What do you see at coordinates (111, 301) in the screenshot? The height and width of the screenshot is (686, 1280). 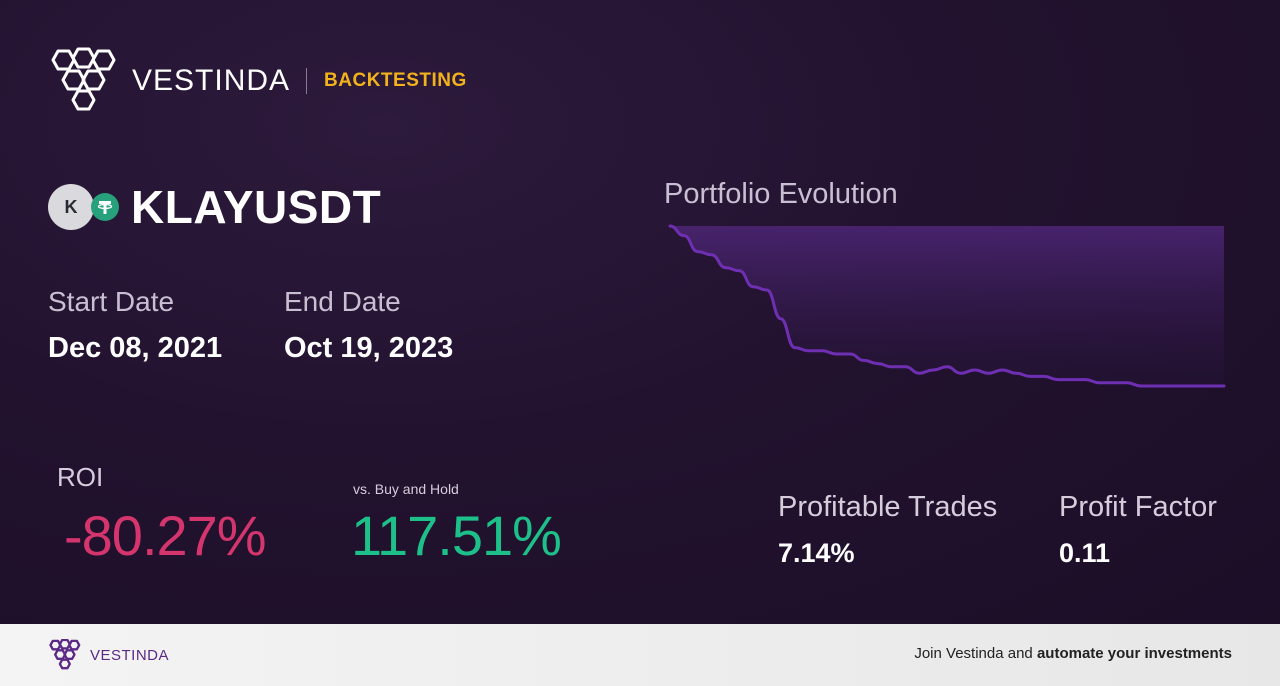 I see `start-date-label: Start Date` at bounding box center [111, 301].